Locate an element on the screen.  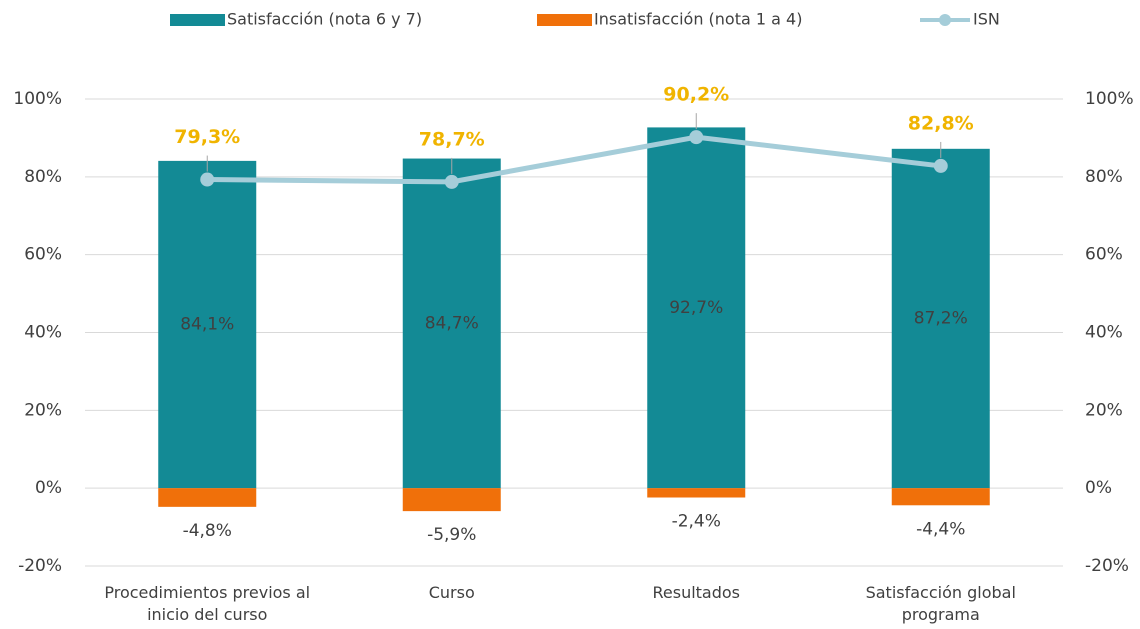
y2-tick-label: 60% is located at coordinates (1104, 255).